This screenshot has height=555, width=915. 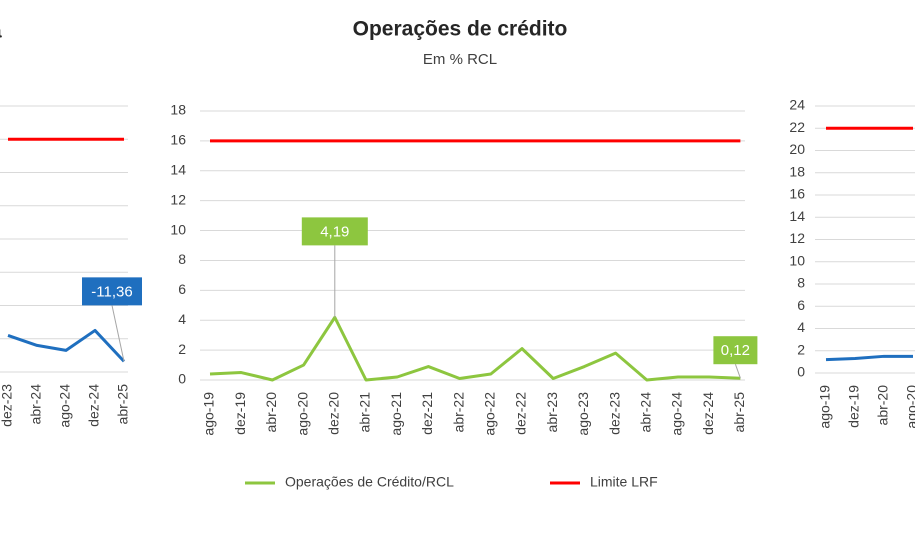 What do you see at coordinates (427, 413) in the screenshot?
I see `x-tick-label: dez-21` at bounding box center [427, 413].